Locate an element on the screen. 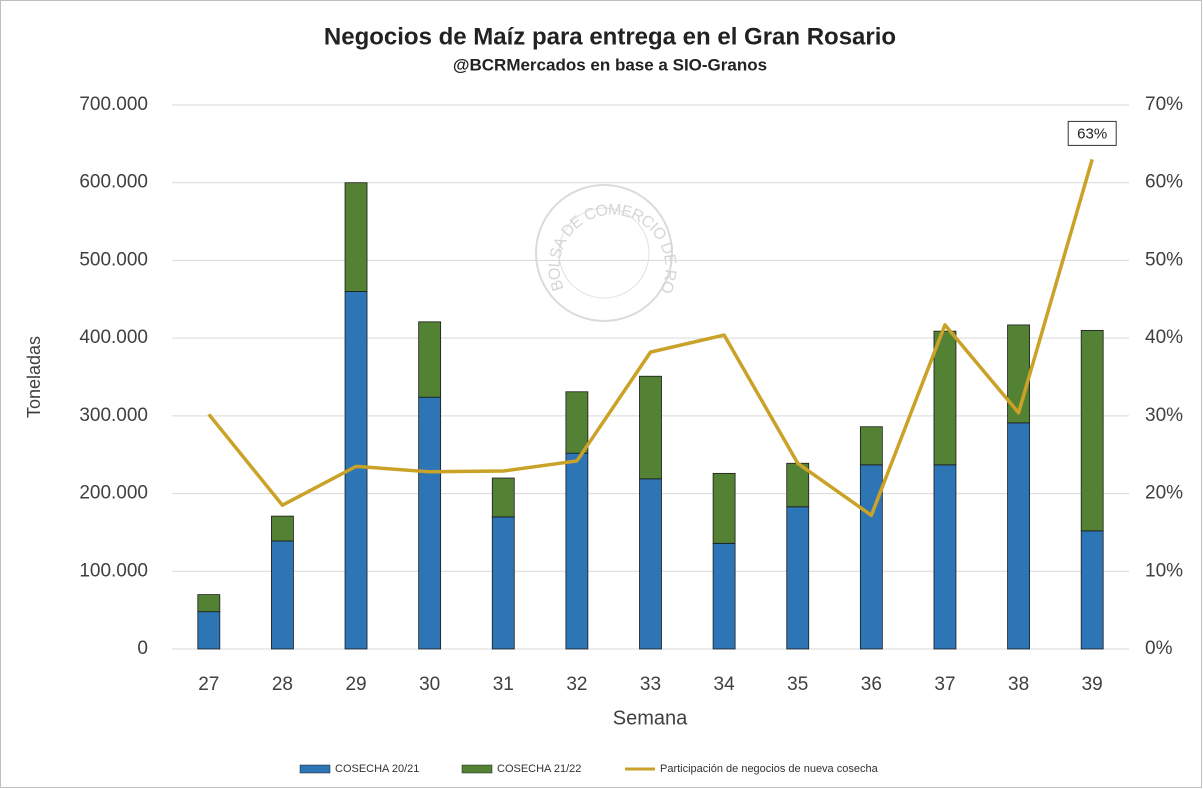 The width and height of the screenshot is (1203, 789). x-tick-label: 30 is located at coordinates (429, 684).